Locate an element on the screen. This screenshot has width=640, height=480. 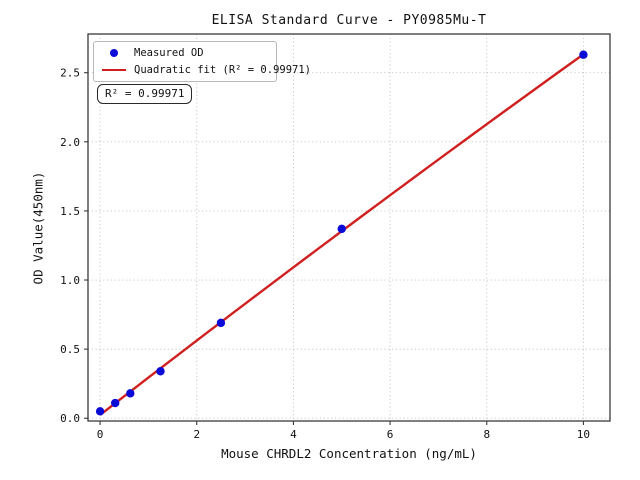
legend-item-measured-od: Measured OD is located at coordinates (185, 53).